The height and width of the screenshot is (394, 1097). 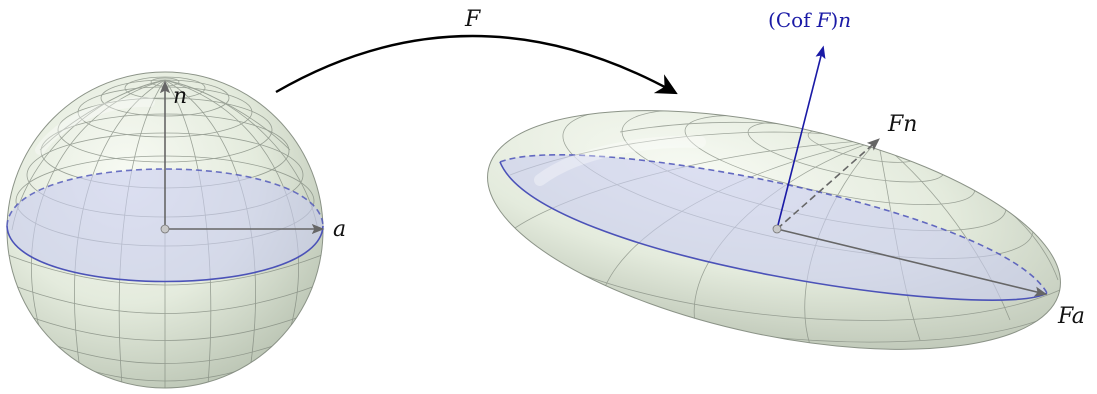 What do you see at coordinates (834, 20) in the screenshot?
I see `cofactor-close-paren: )` at bounding box center [834, 20].